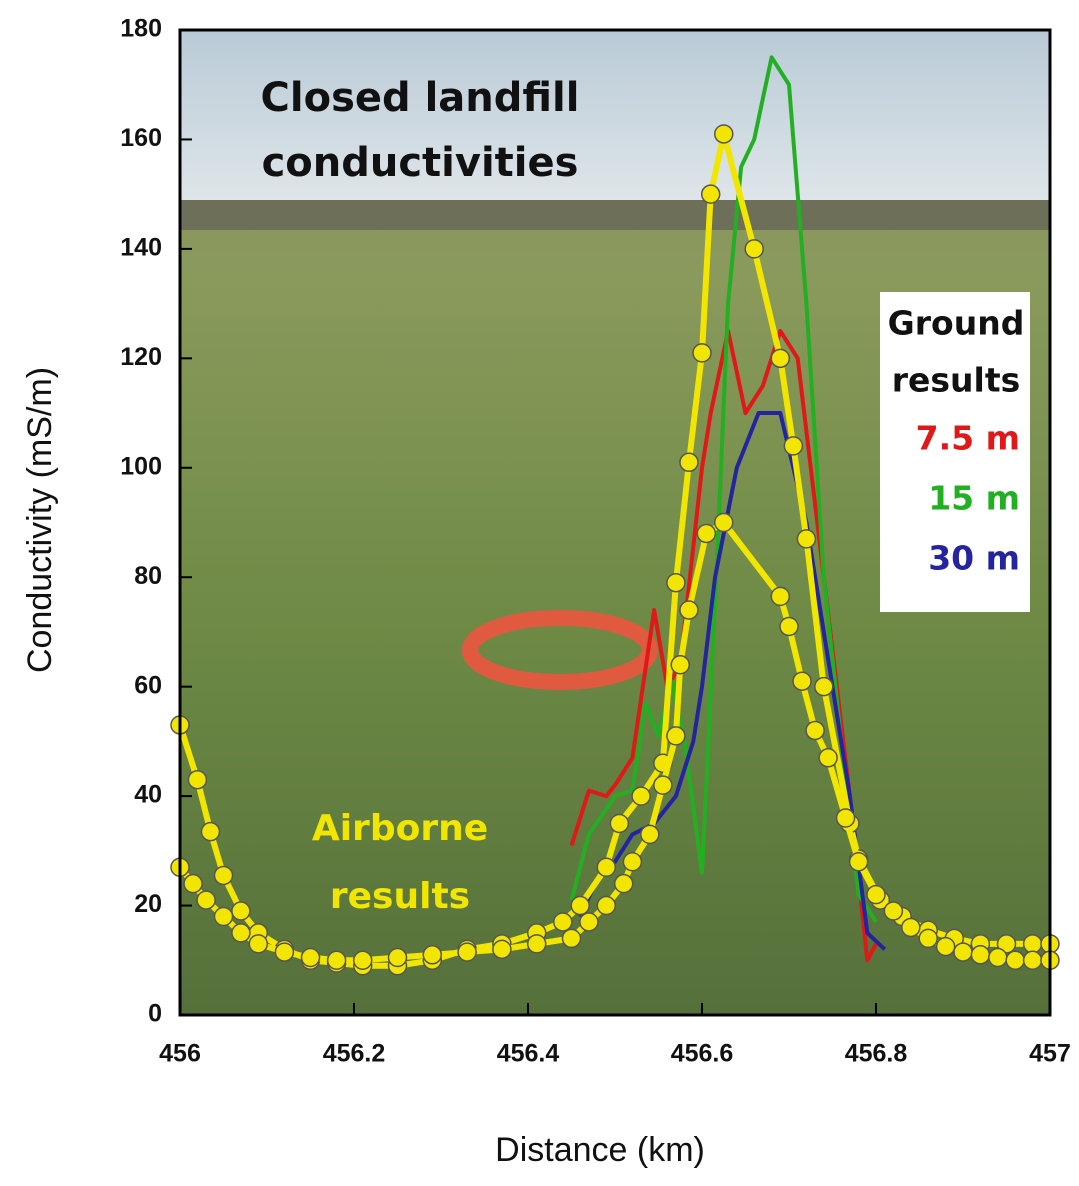 The width and height of the screenshot is (1079, 1186). What do you see at coordinates (148, 904) in the screenshot?
I see `y-tick-label: 20` at bounding box center [148, 904].